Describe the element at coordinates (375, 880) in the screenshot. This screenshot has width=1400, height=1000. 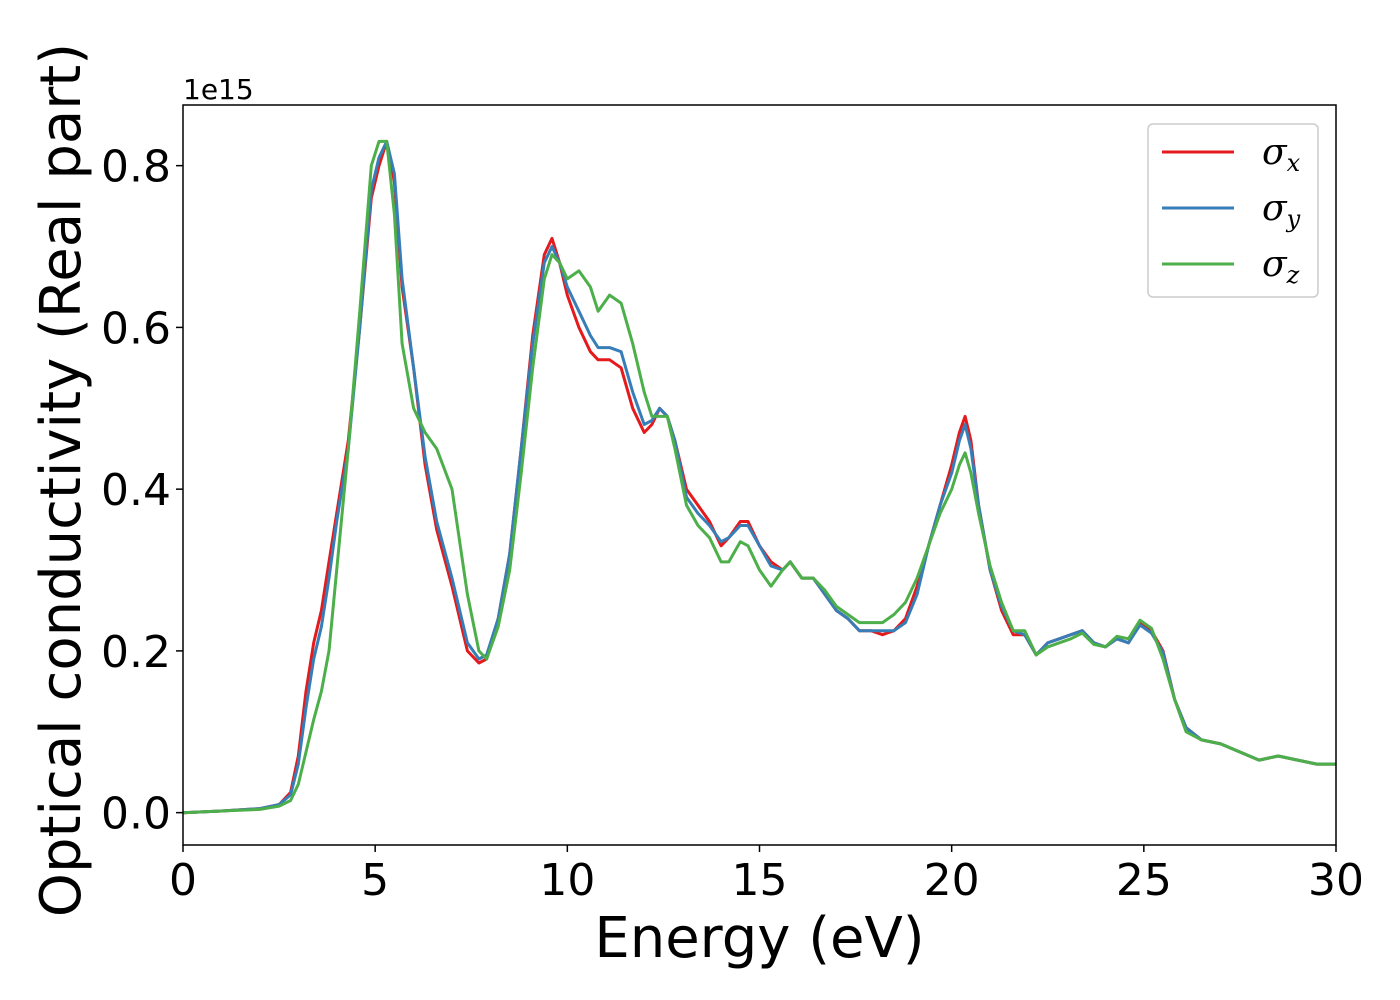
I see `x-tick-label: 5` at that location.